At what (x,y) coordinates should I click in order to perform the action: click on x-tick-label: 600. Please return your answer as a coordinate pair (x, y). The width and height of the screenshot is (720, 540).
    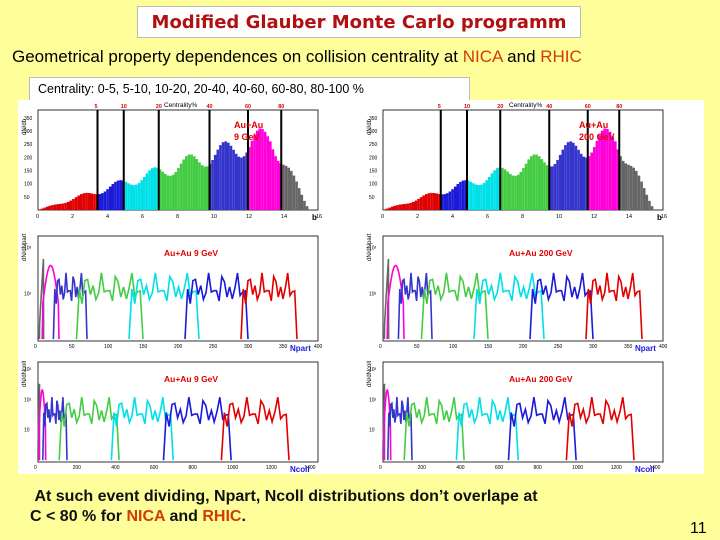
    Looking at the image, I should click on (154, 468).